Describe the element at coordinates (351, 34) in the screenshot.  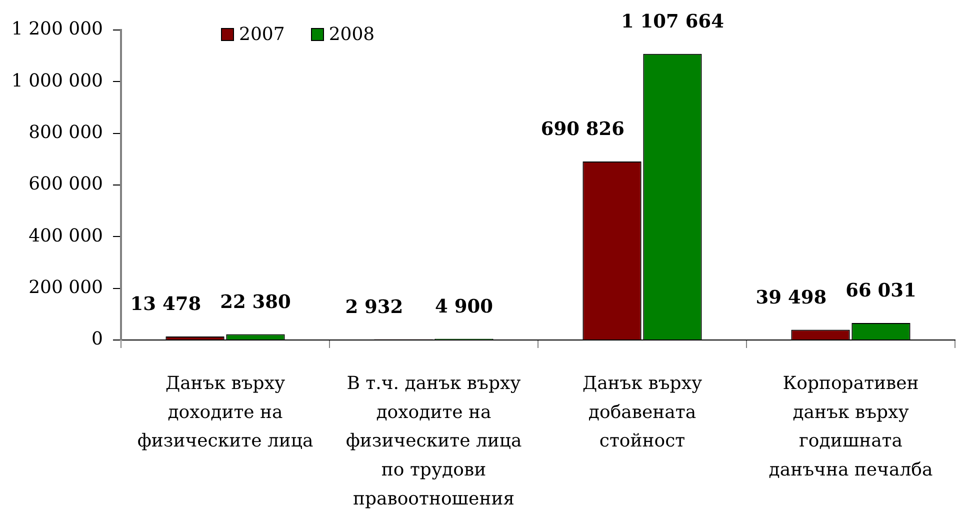
I see `legend-label: 2008` at that location.